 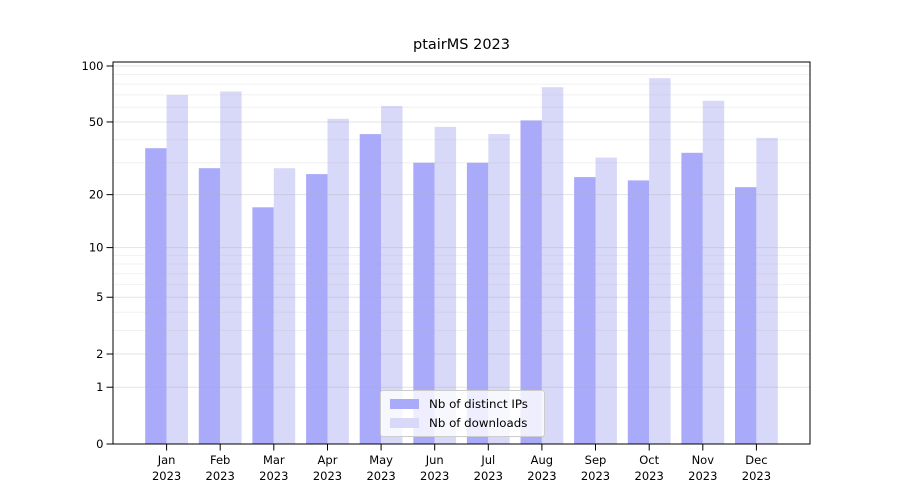 What do you see at coordinates (284, 306) in the screenshot?
I see `bar-downloads-mar` at bounding box center [284, 306].